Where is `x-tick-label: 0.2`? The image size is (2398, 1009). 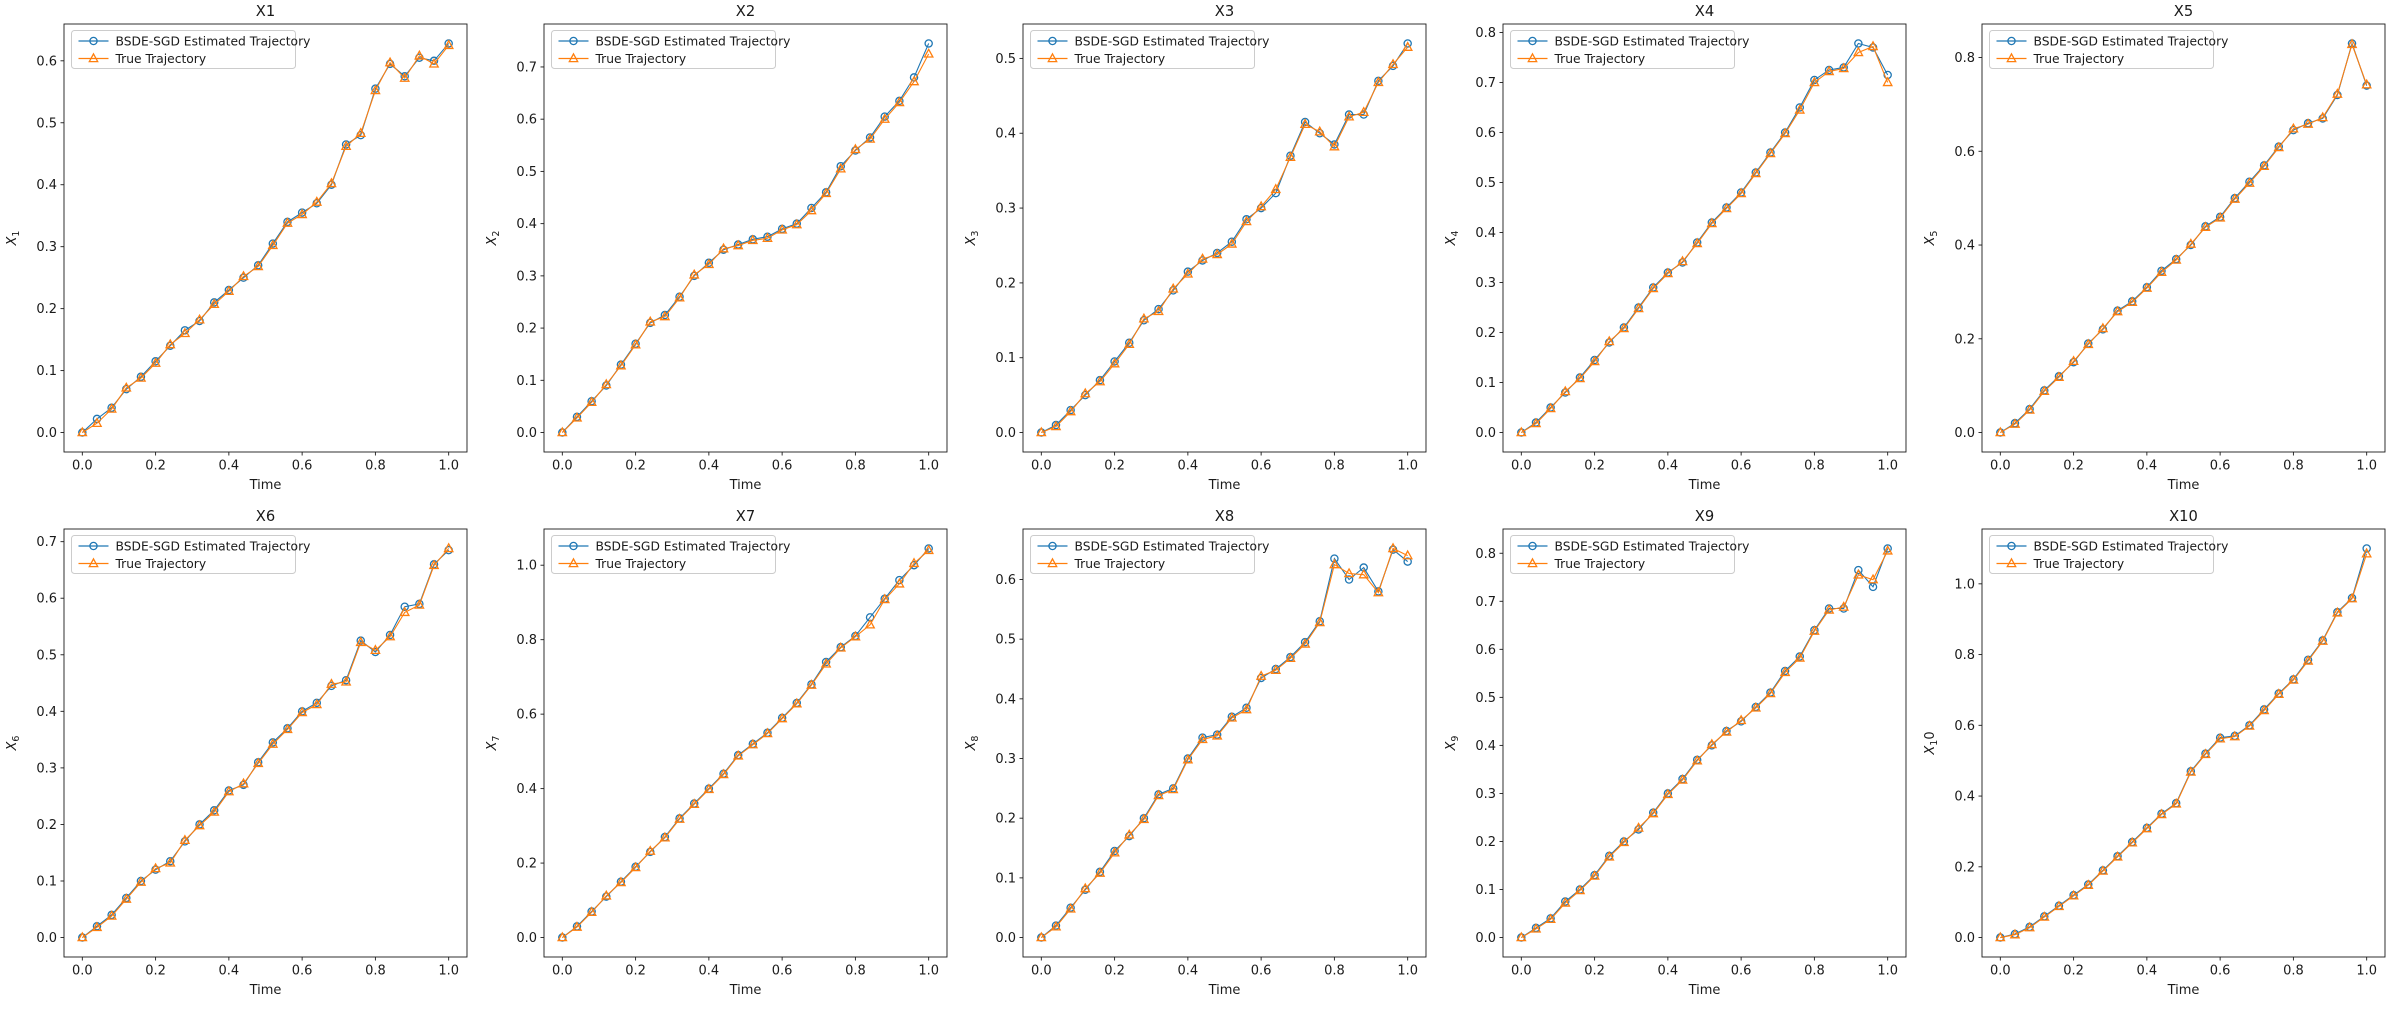
x-tick-label: 0.2 is located at coordinates (1114, 970).